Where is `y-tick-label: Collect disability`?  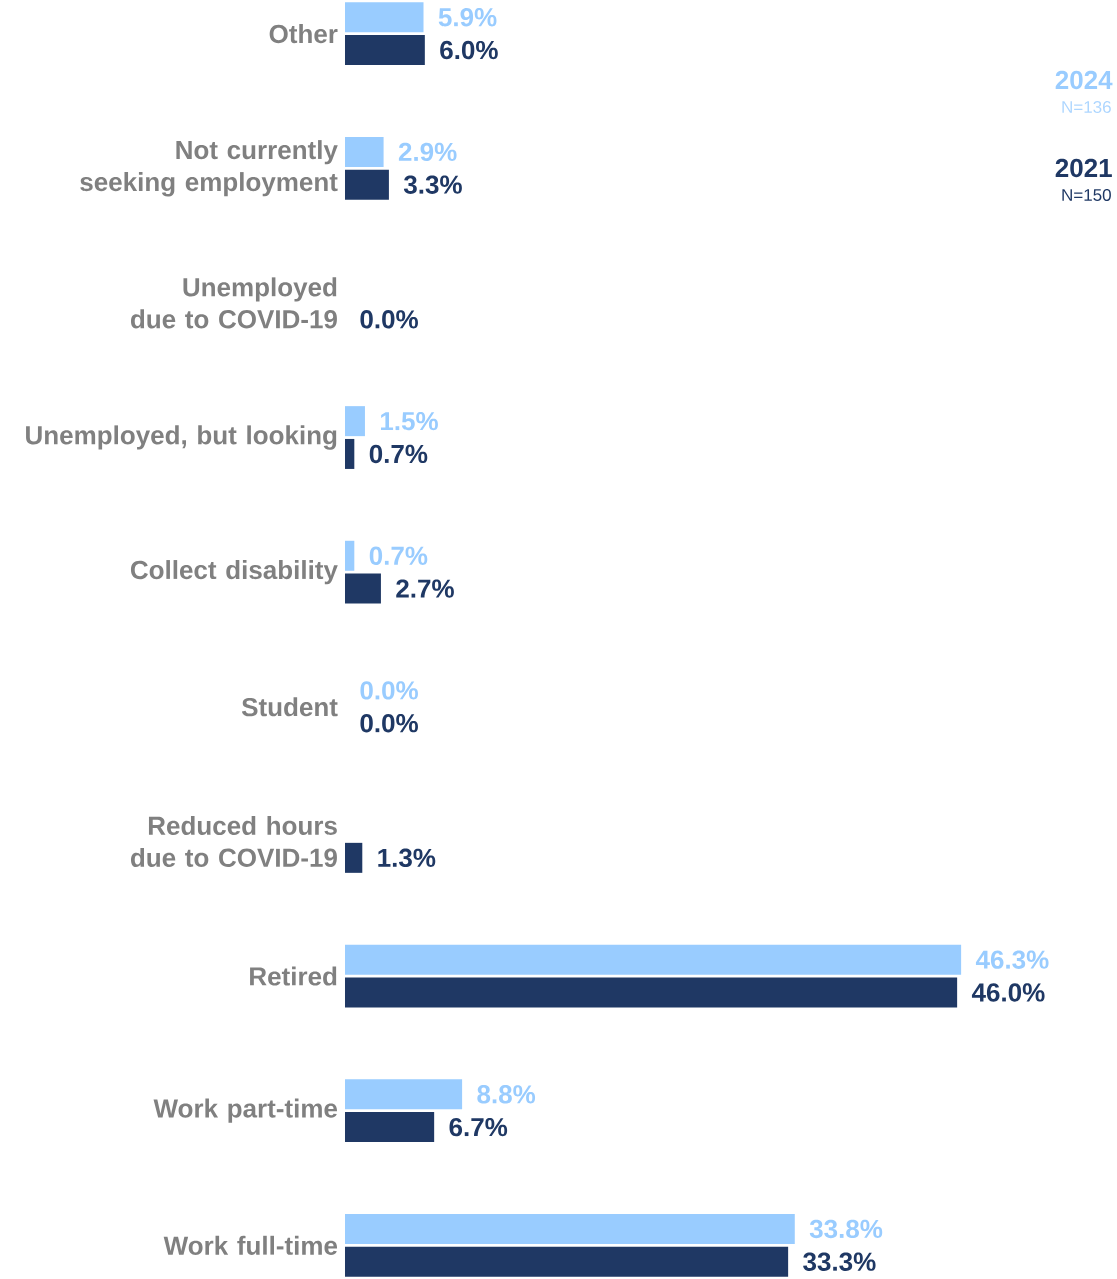
y-tick-label: Collect disability is located at coordinates (234, 572).